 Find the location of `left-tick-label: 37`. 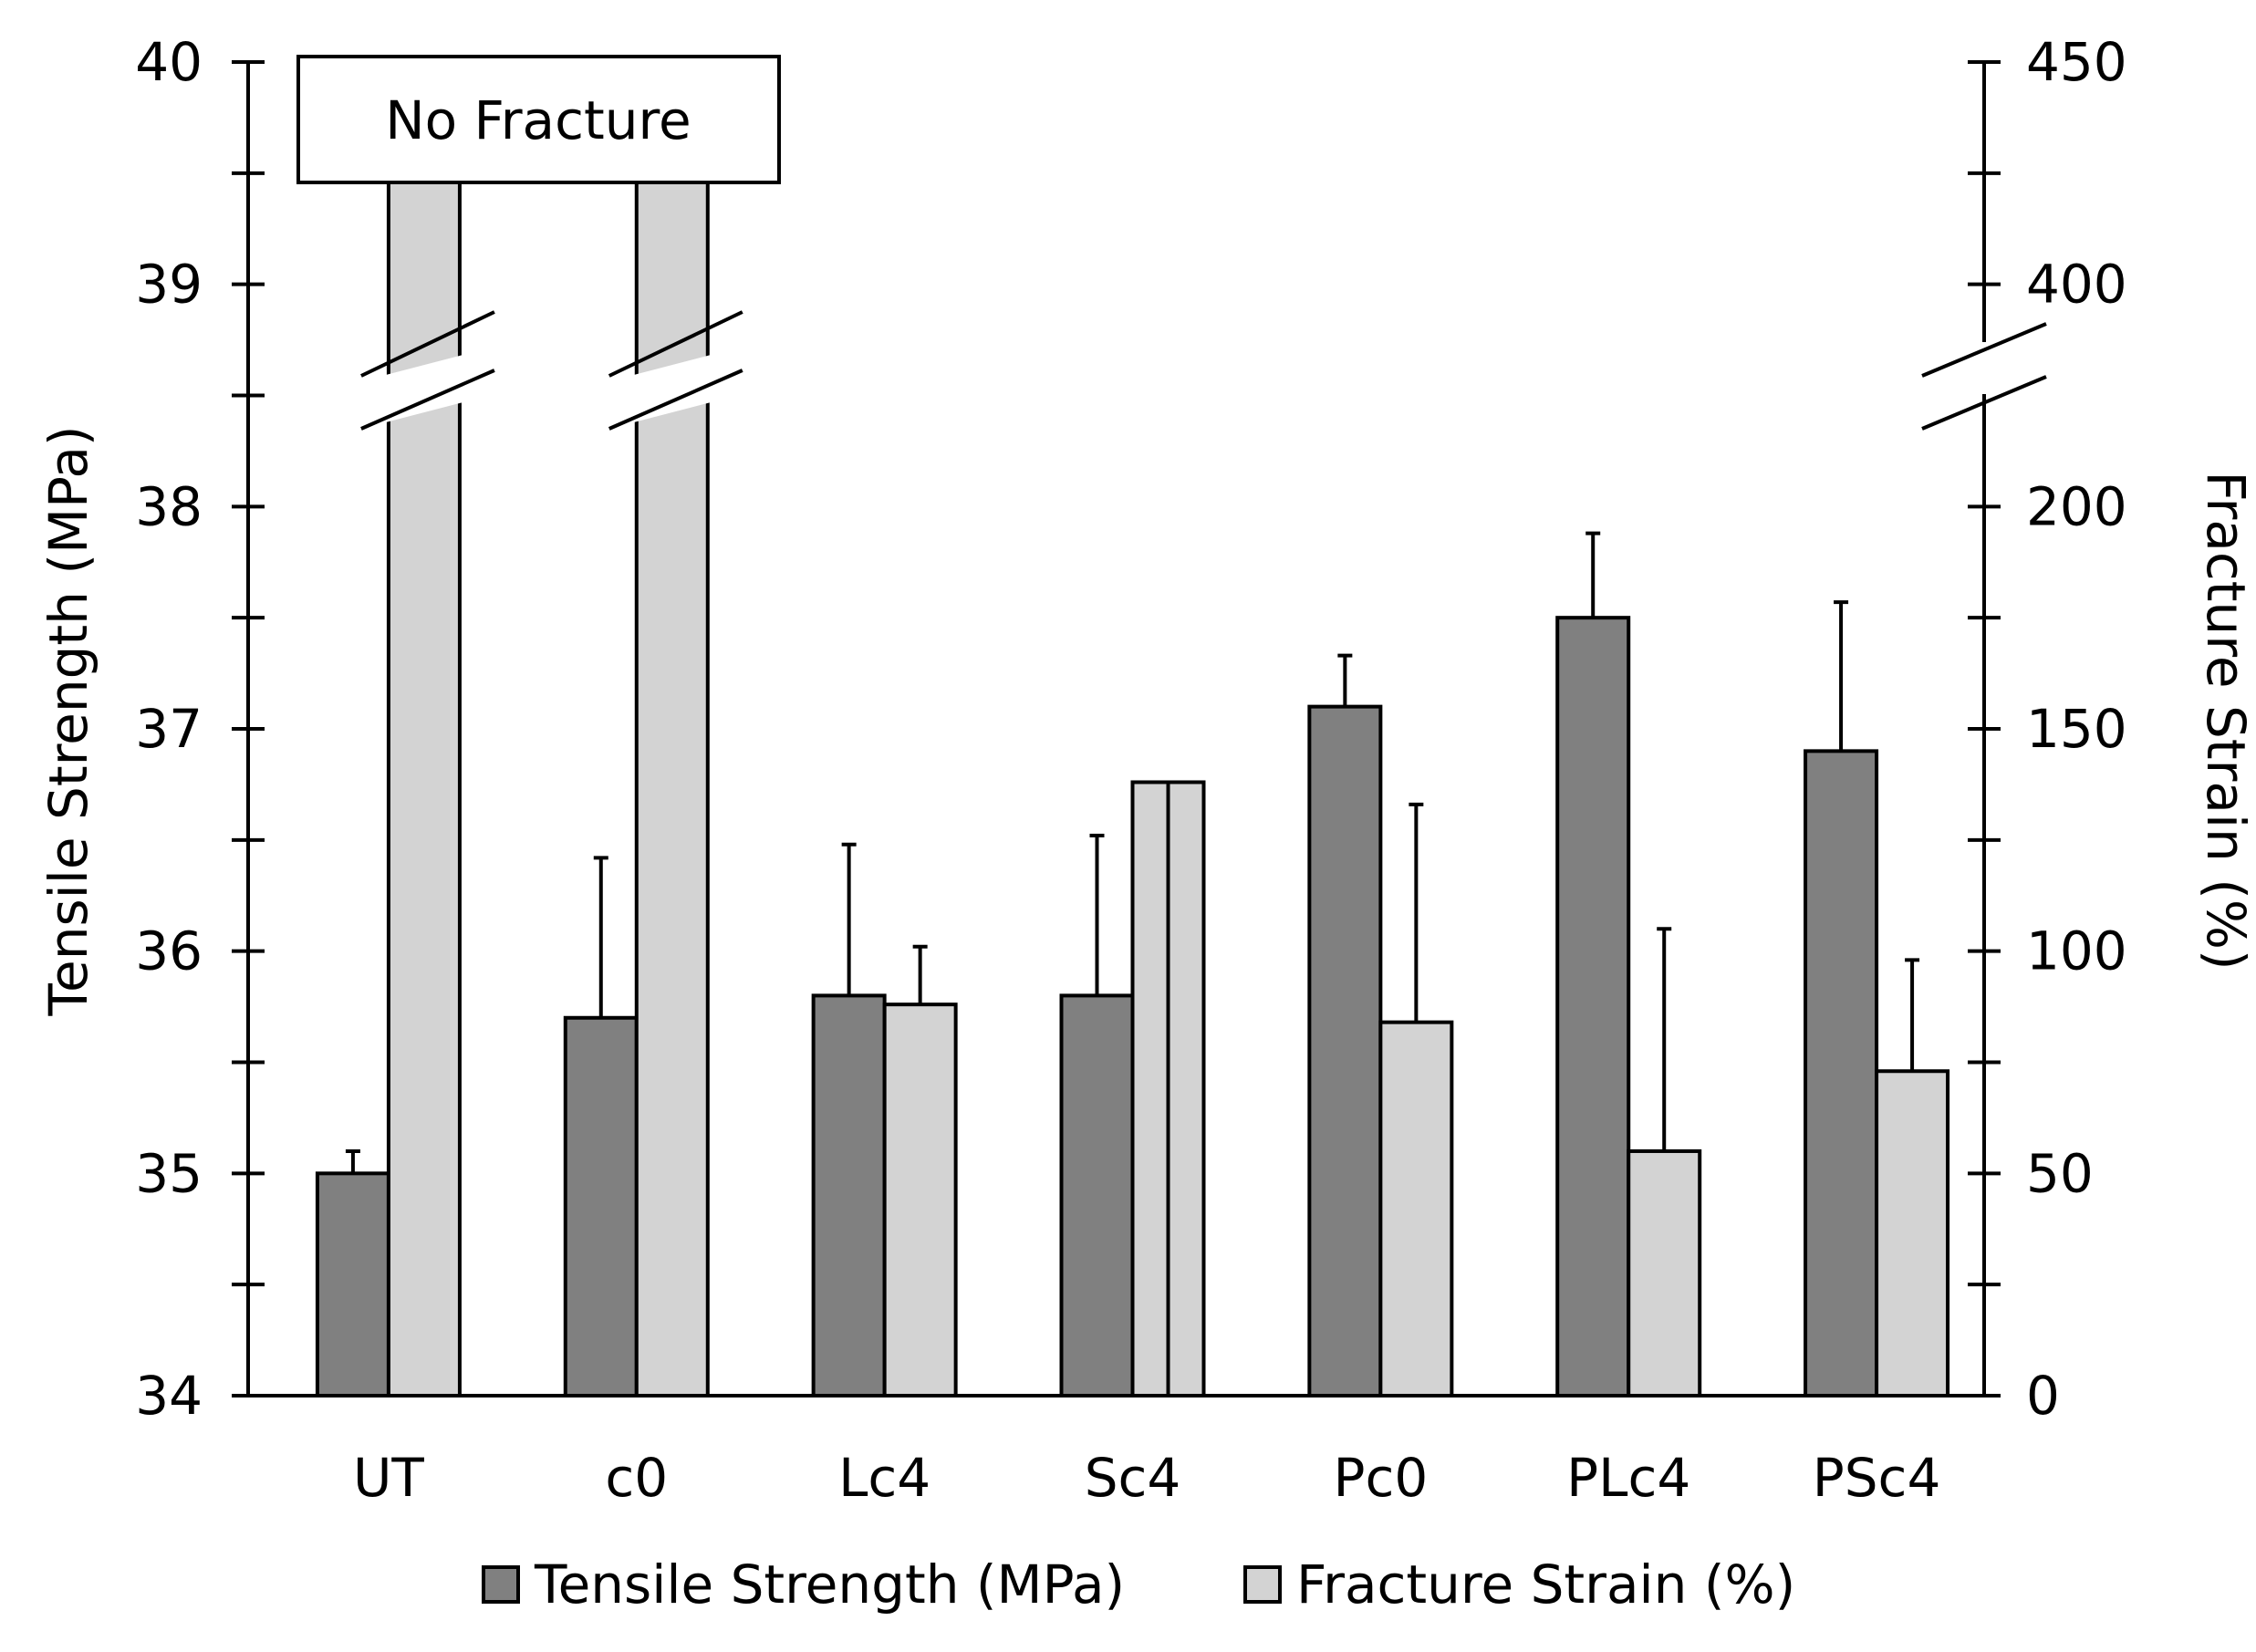

left-tick-label: 37 is located at coordinates (169, 729).